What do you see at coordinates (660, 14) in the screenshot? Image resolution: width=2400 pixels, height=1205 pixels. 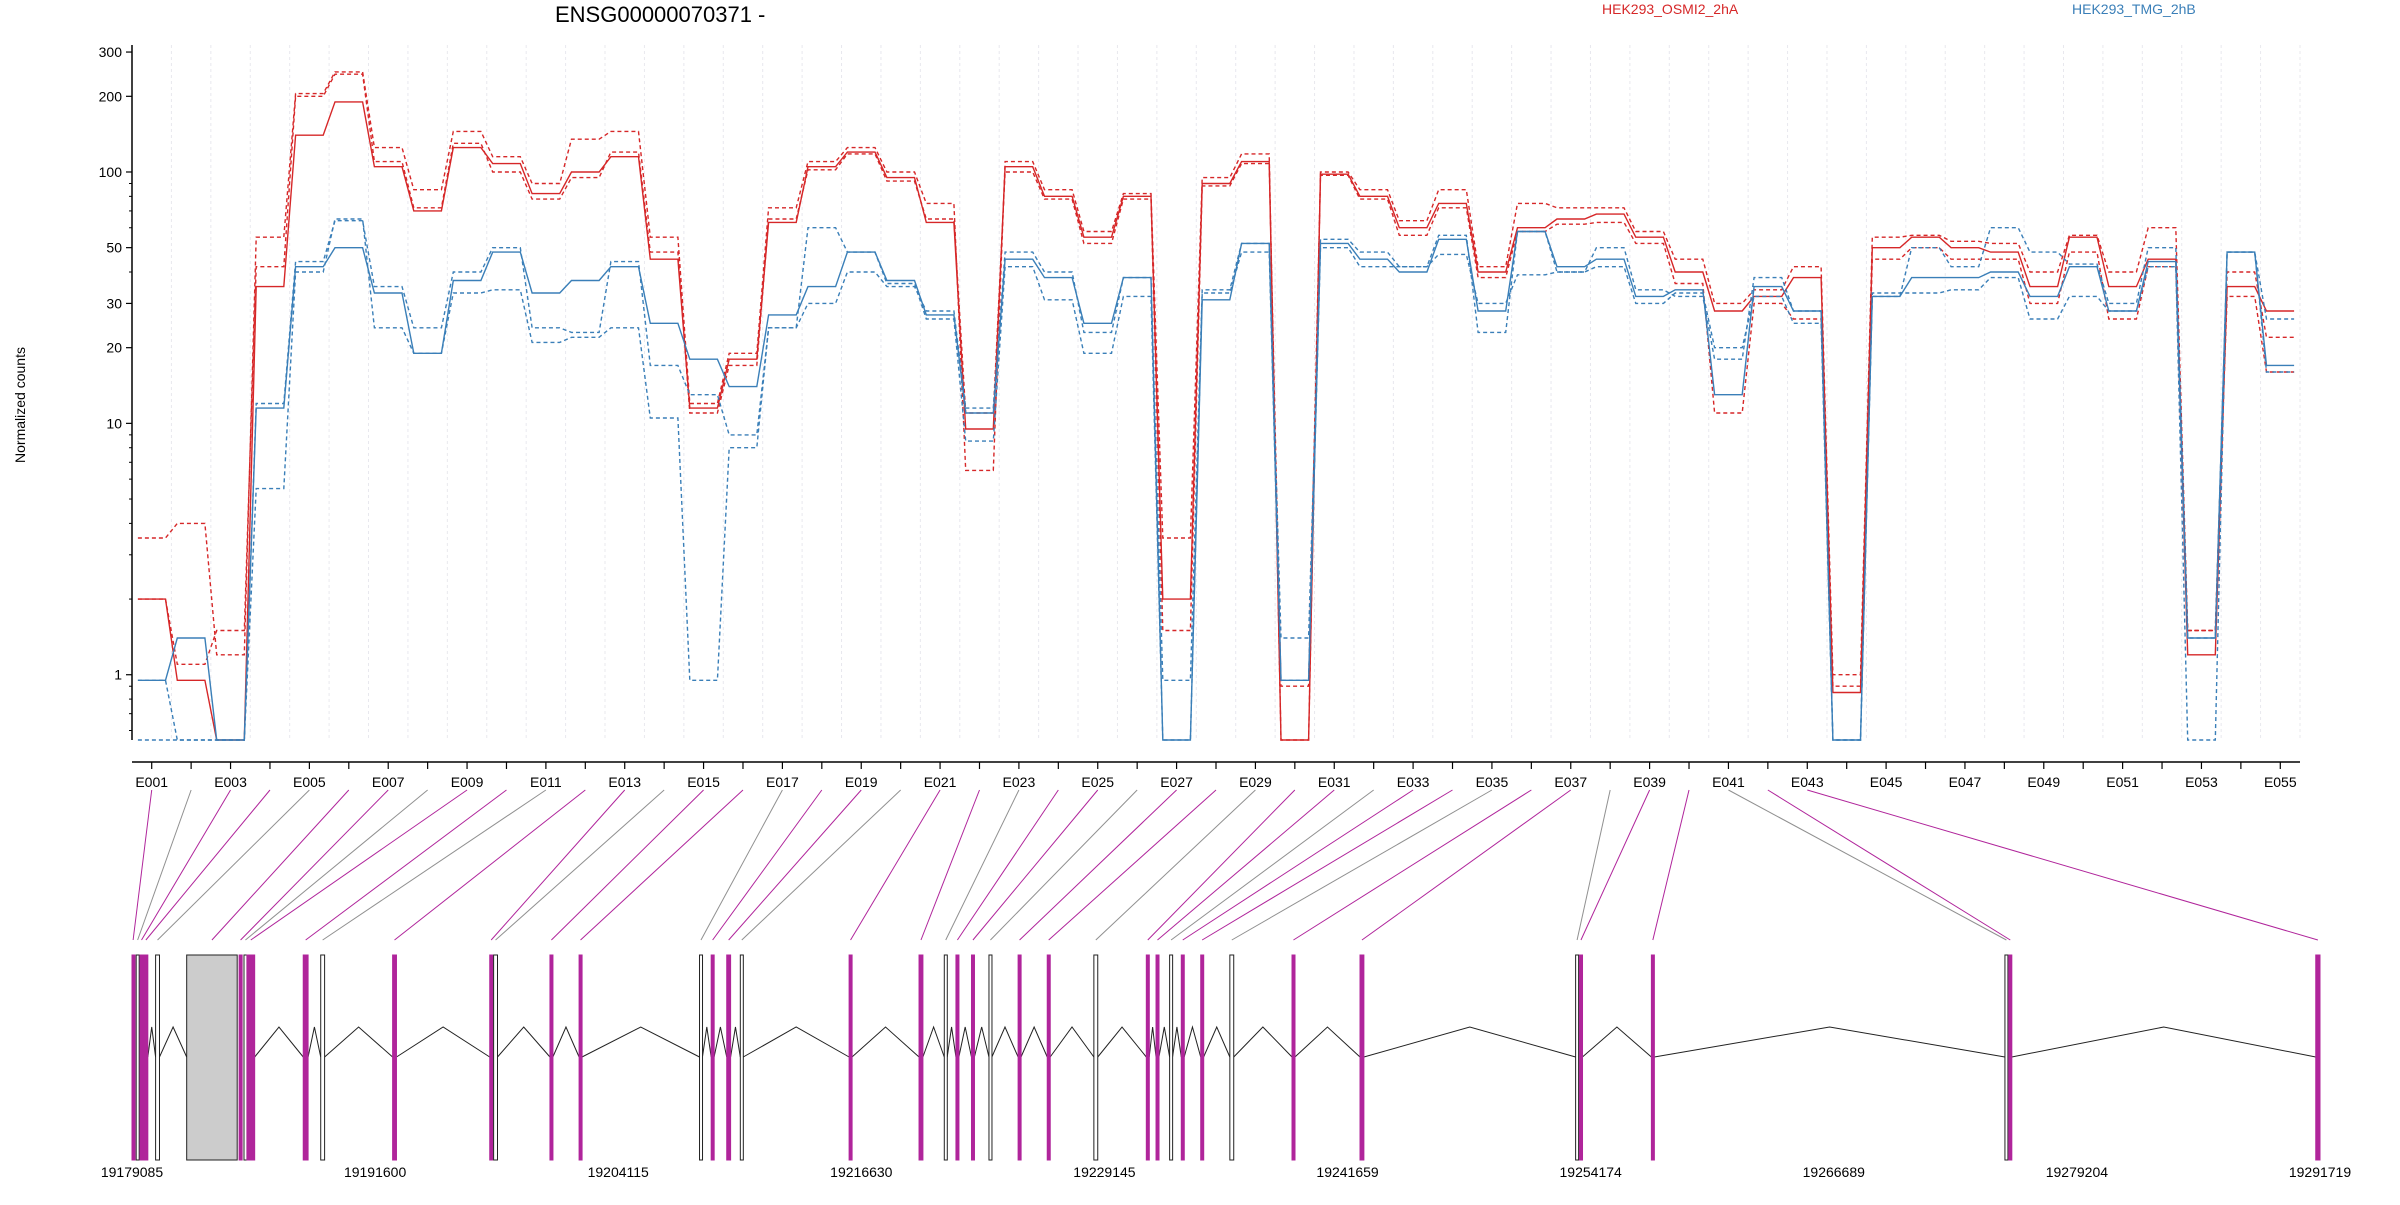 I see `chart-title: ENSG00000070371 -` at bounding box center [660, 14].